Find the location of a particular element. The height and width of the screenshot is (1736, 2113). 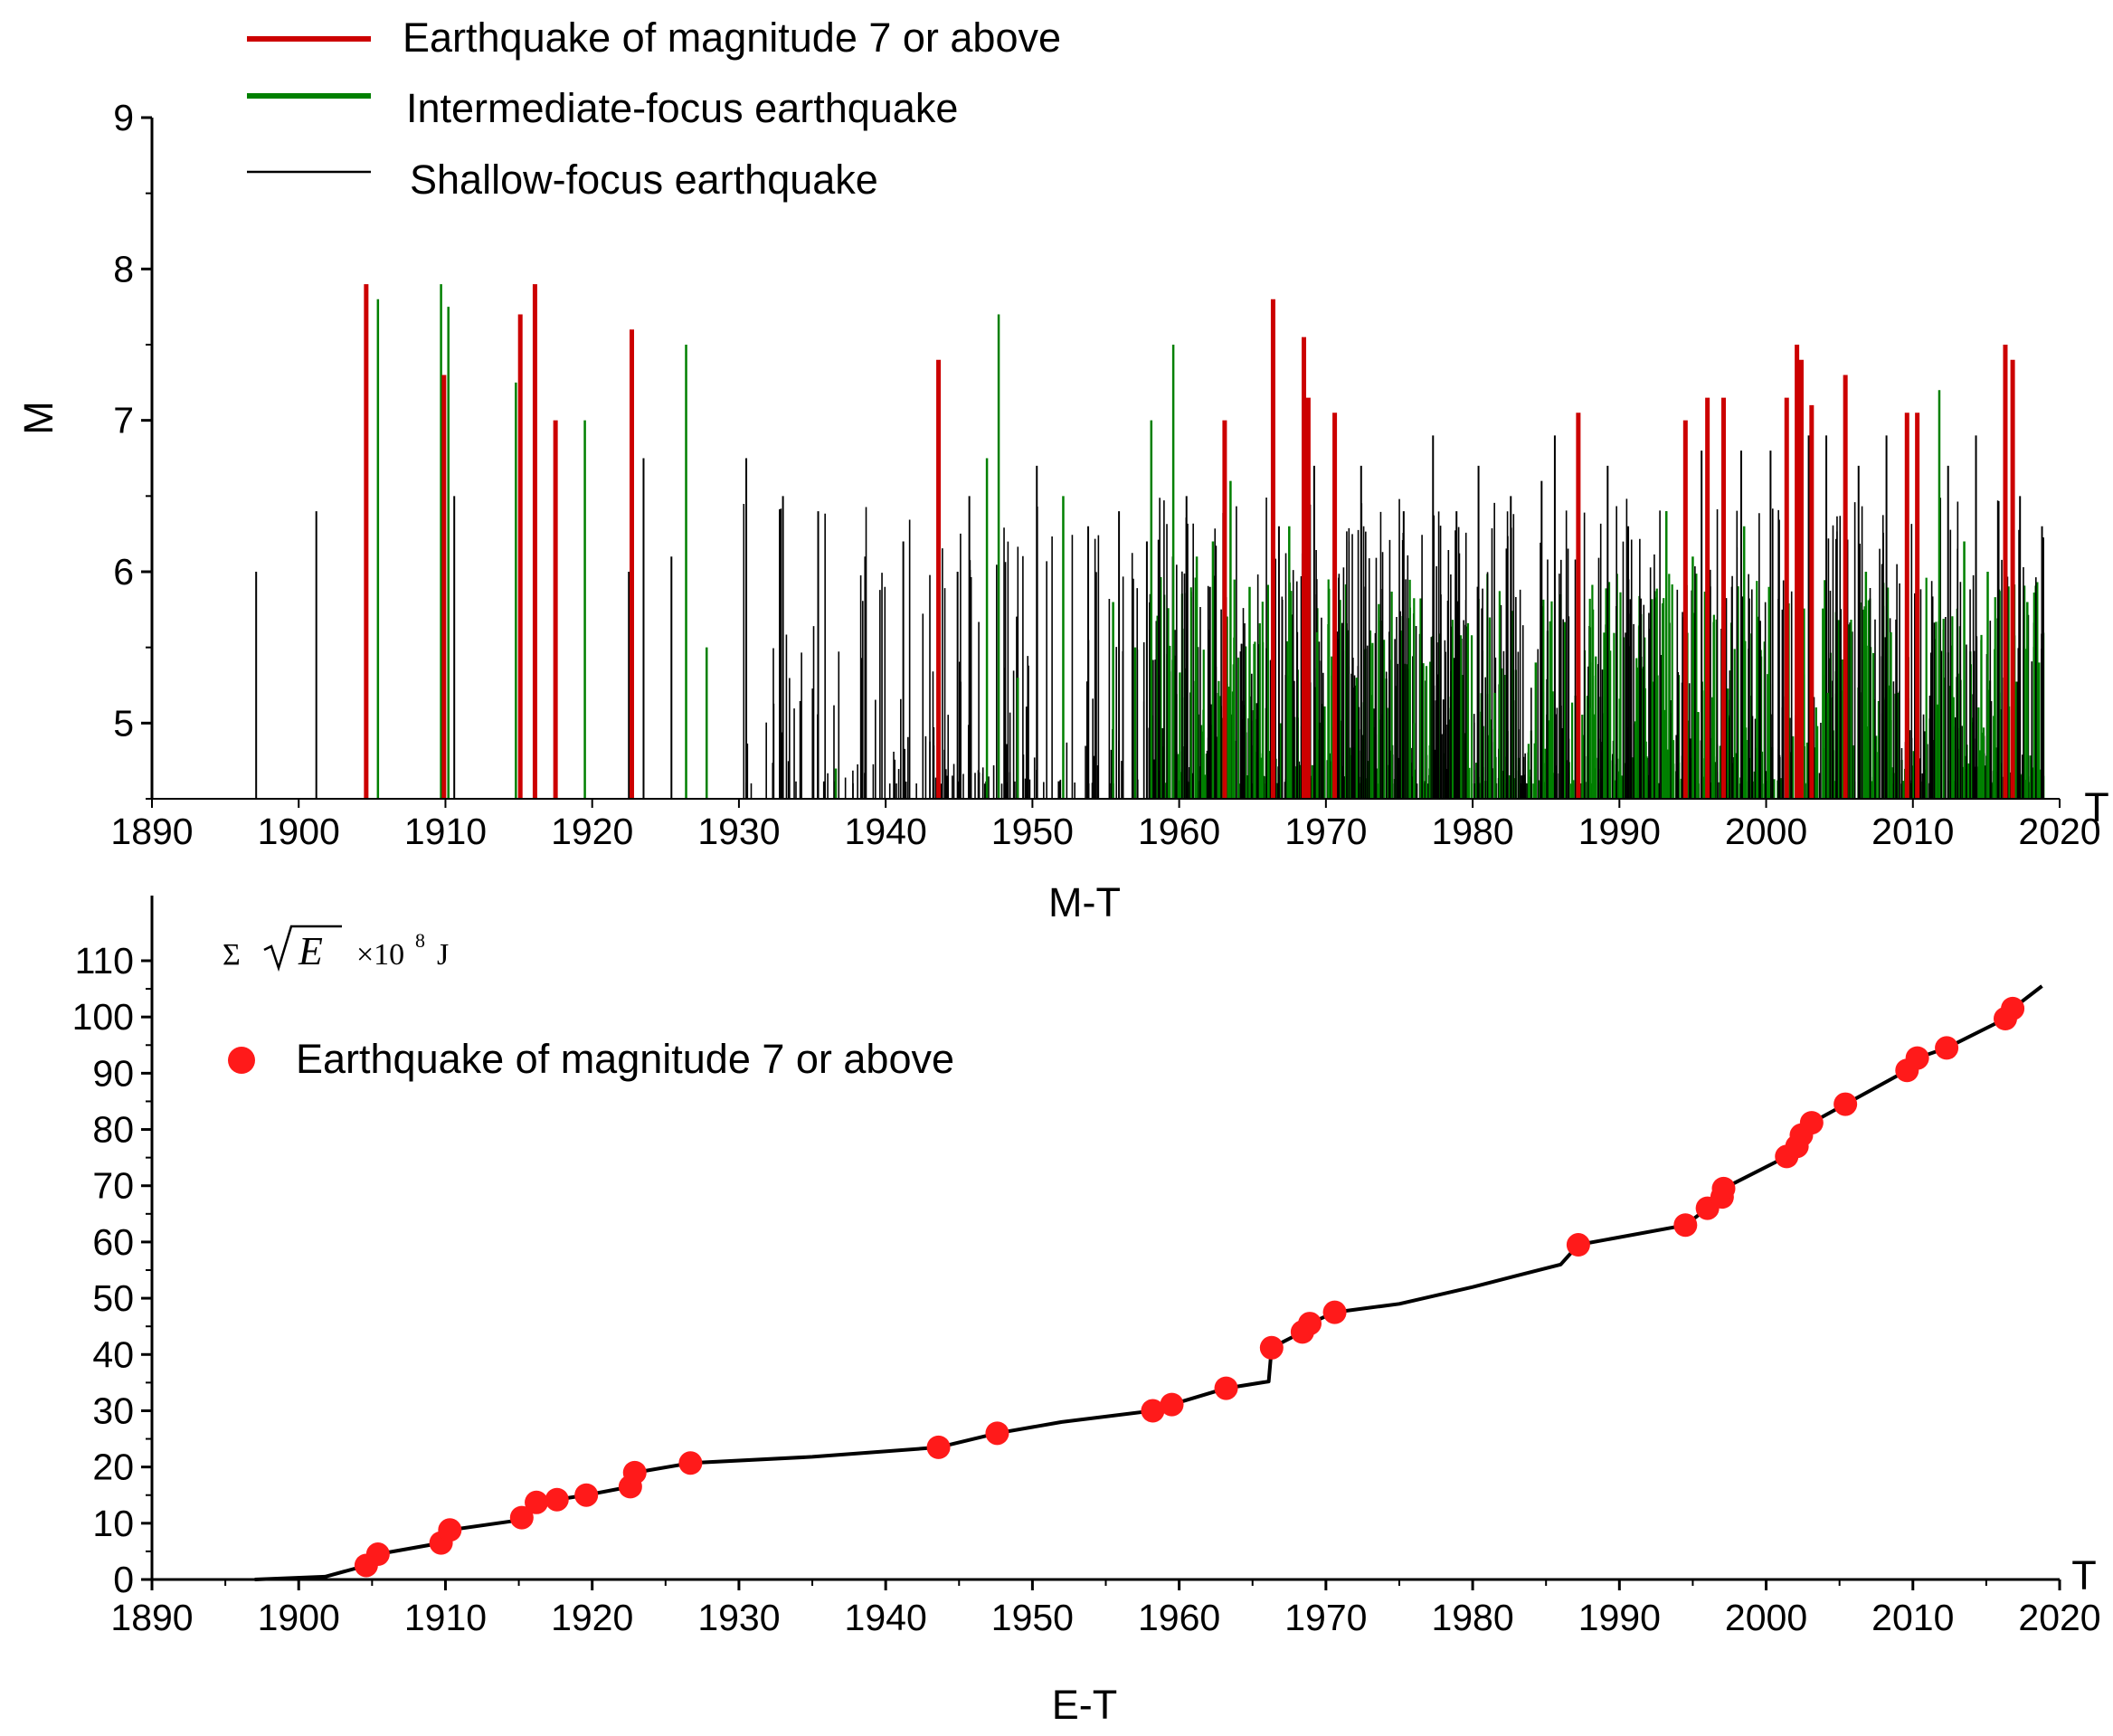

e-t-x-tick-label: 2000 is located at coordinates (1766, 1617).